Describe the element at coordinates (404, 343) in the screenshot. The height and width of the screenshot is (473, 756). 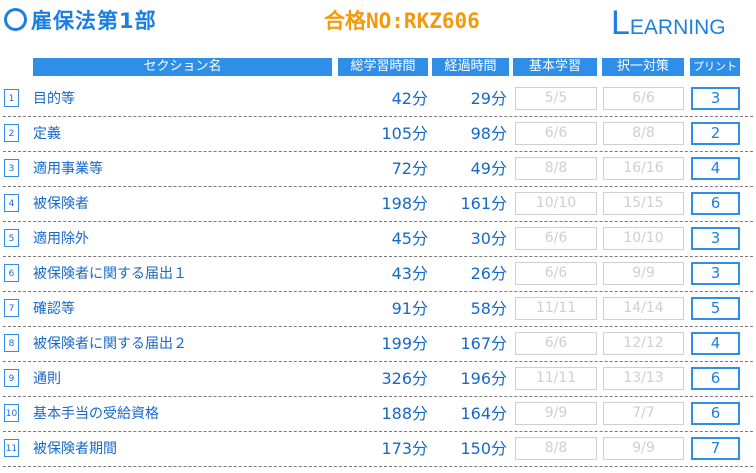
I see `total-time: 199分` at that location.